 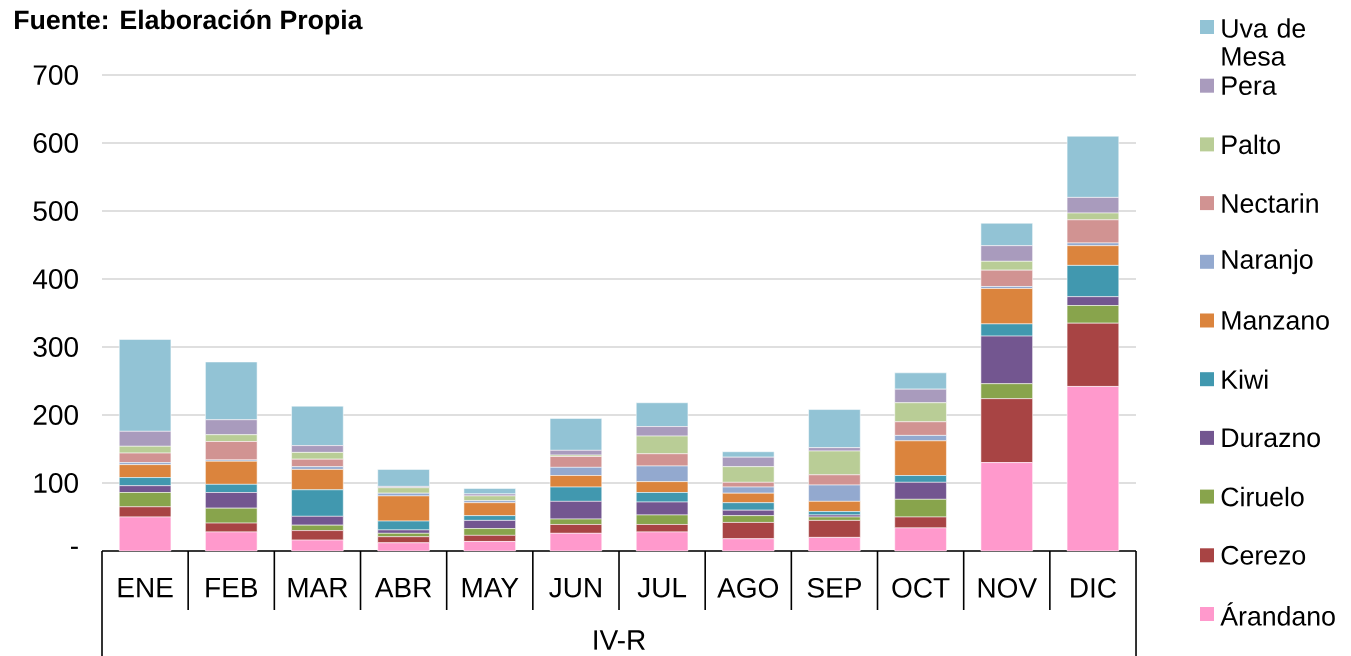 I want to click on text: Fuente: Elaboración Propia, so click(x=189, y=22).